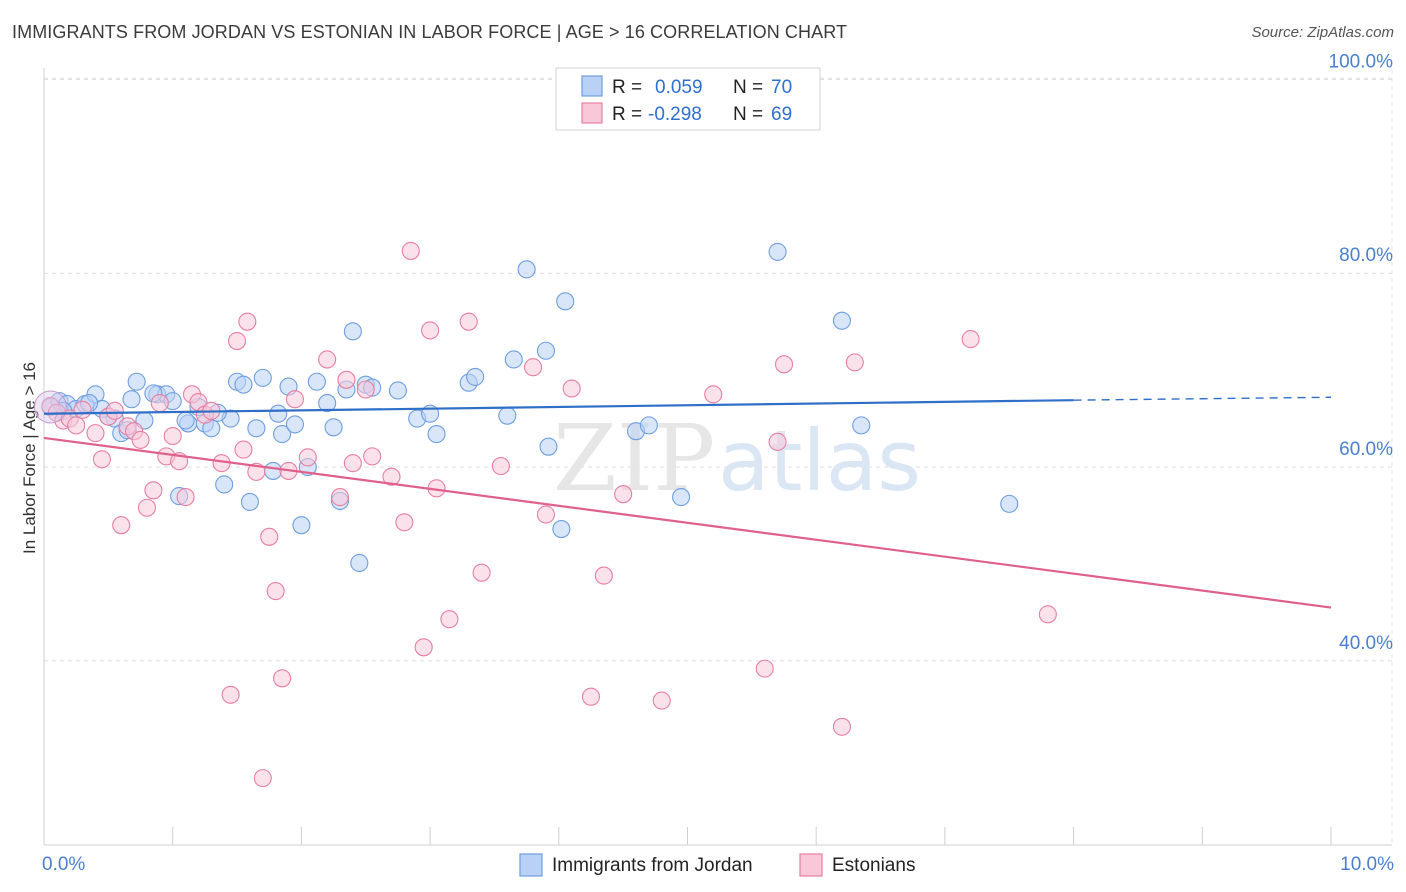  I want to click on bottom-legend: Immigrants from Jordan Estonians, so click(717, 865).